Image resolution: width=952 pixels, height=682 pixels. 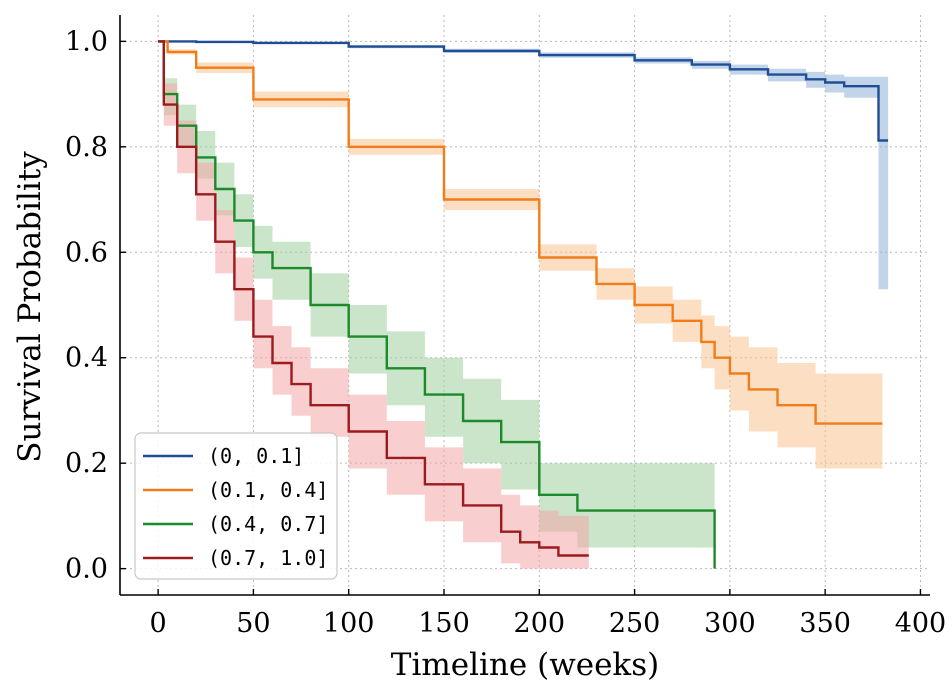 I want to click on y-axis-label: Survival Probability, so click(x=30, y=307).